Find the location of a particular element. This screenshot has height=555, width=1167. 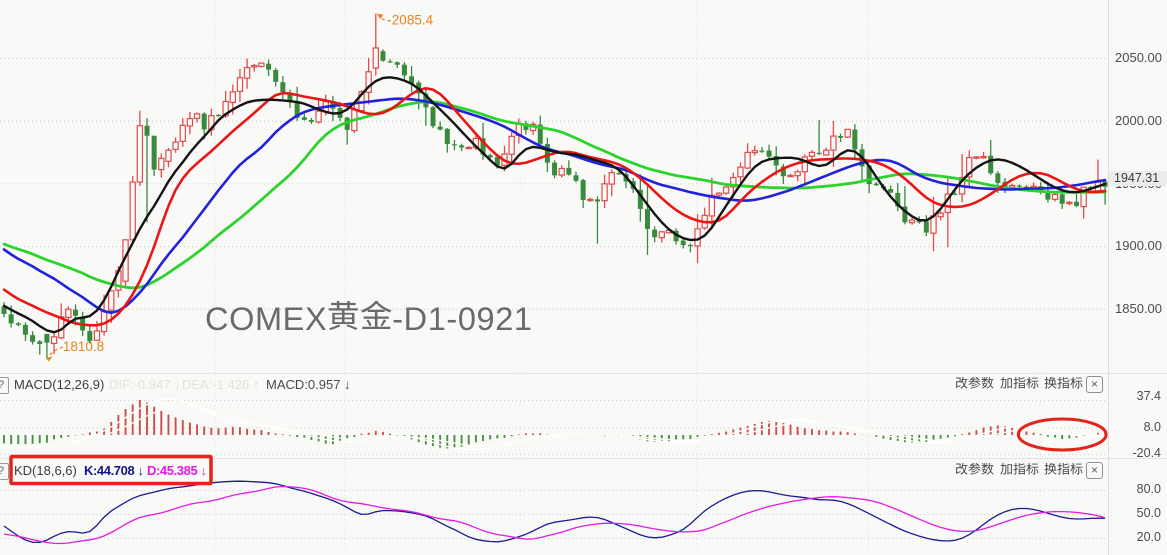

high-price-annotation: 2085.4 is located at coordinates (405, 20).